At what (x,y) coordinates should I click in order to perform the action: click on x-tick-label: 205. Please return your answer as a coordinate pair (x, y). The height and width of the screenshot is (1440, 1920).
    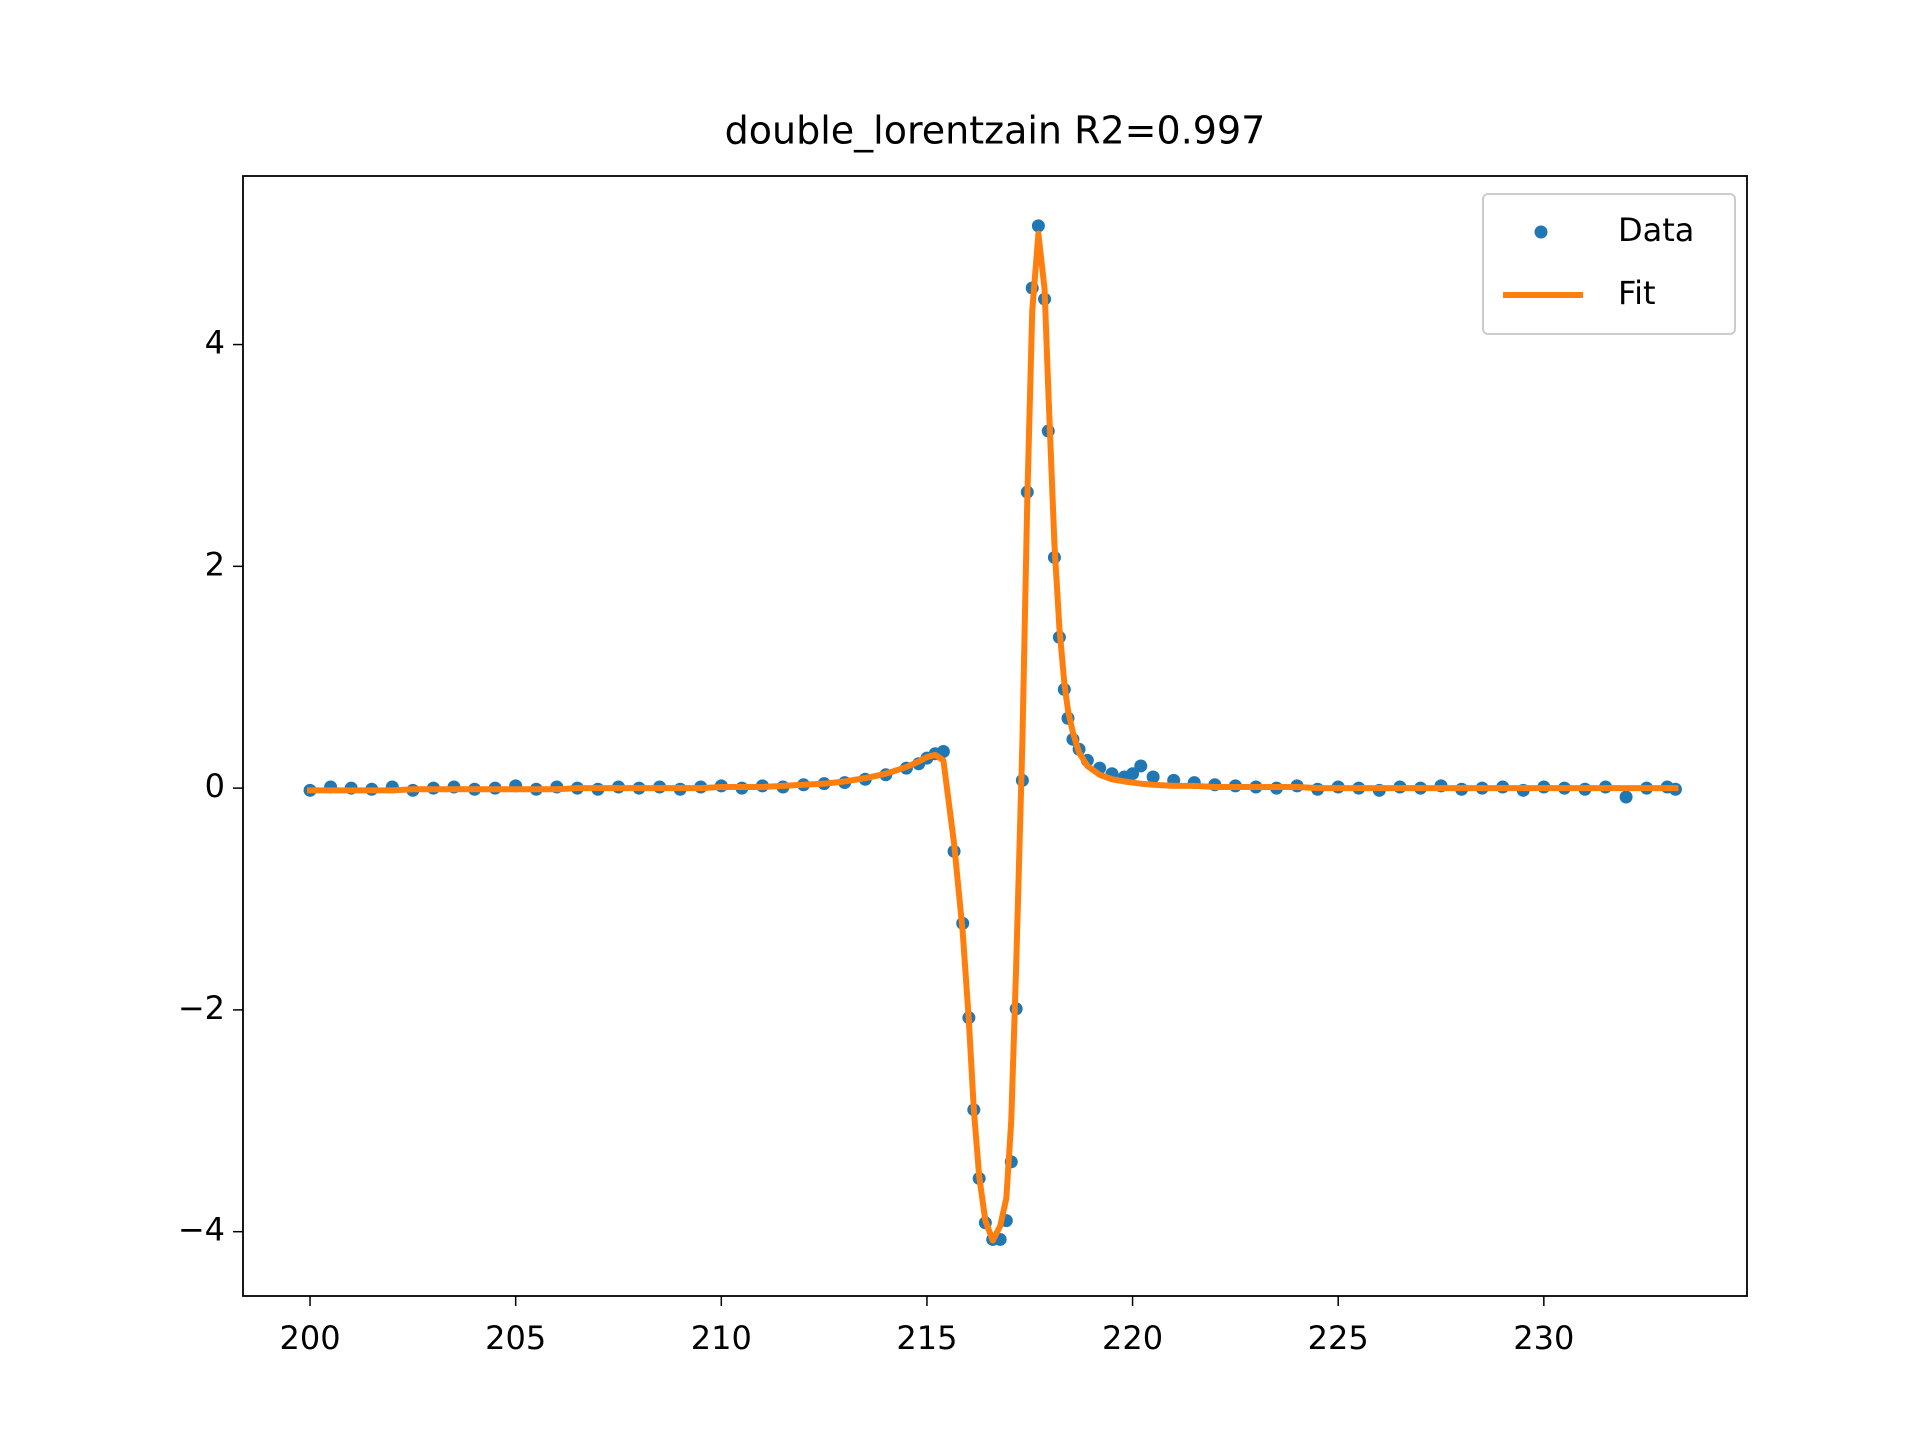
    Looking at the image, I should click on (515, 1338).